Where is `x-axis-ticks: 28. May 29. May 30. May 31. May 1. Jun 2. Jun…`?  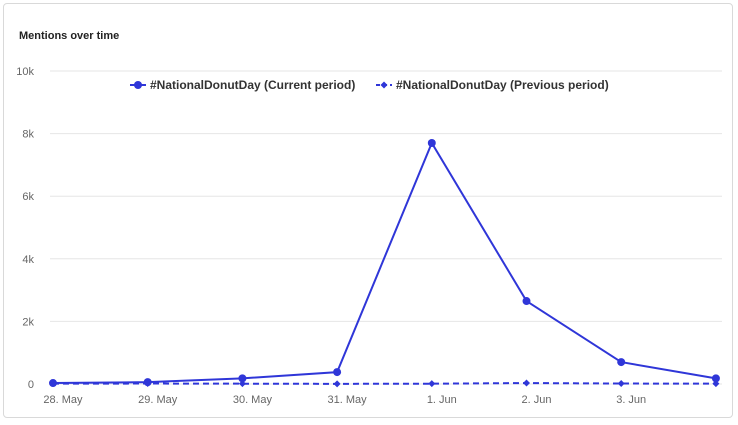 x-axis-ticks: 28. May 29. May 30. May 31. May 1. Jun 2. Jun… is located at coordinates (344, 400).